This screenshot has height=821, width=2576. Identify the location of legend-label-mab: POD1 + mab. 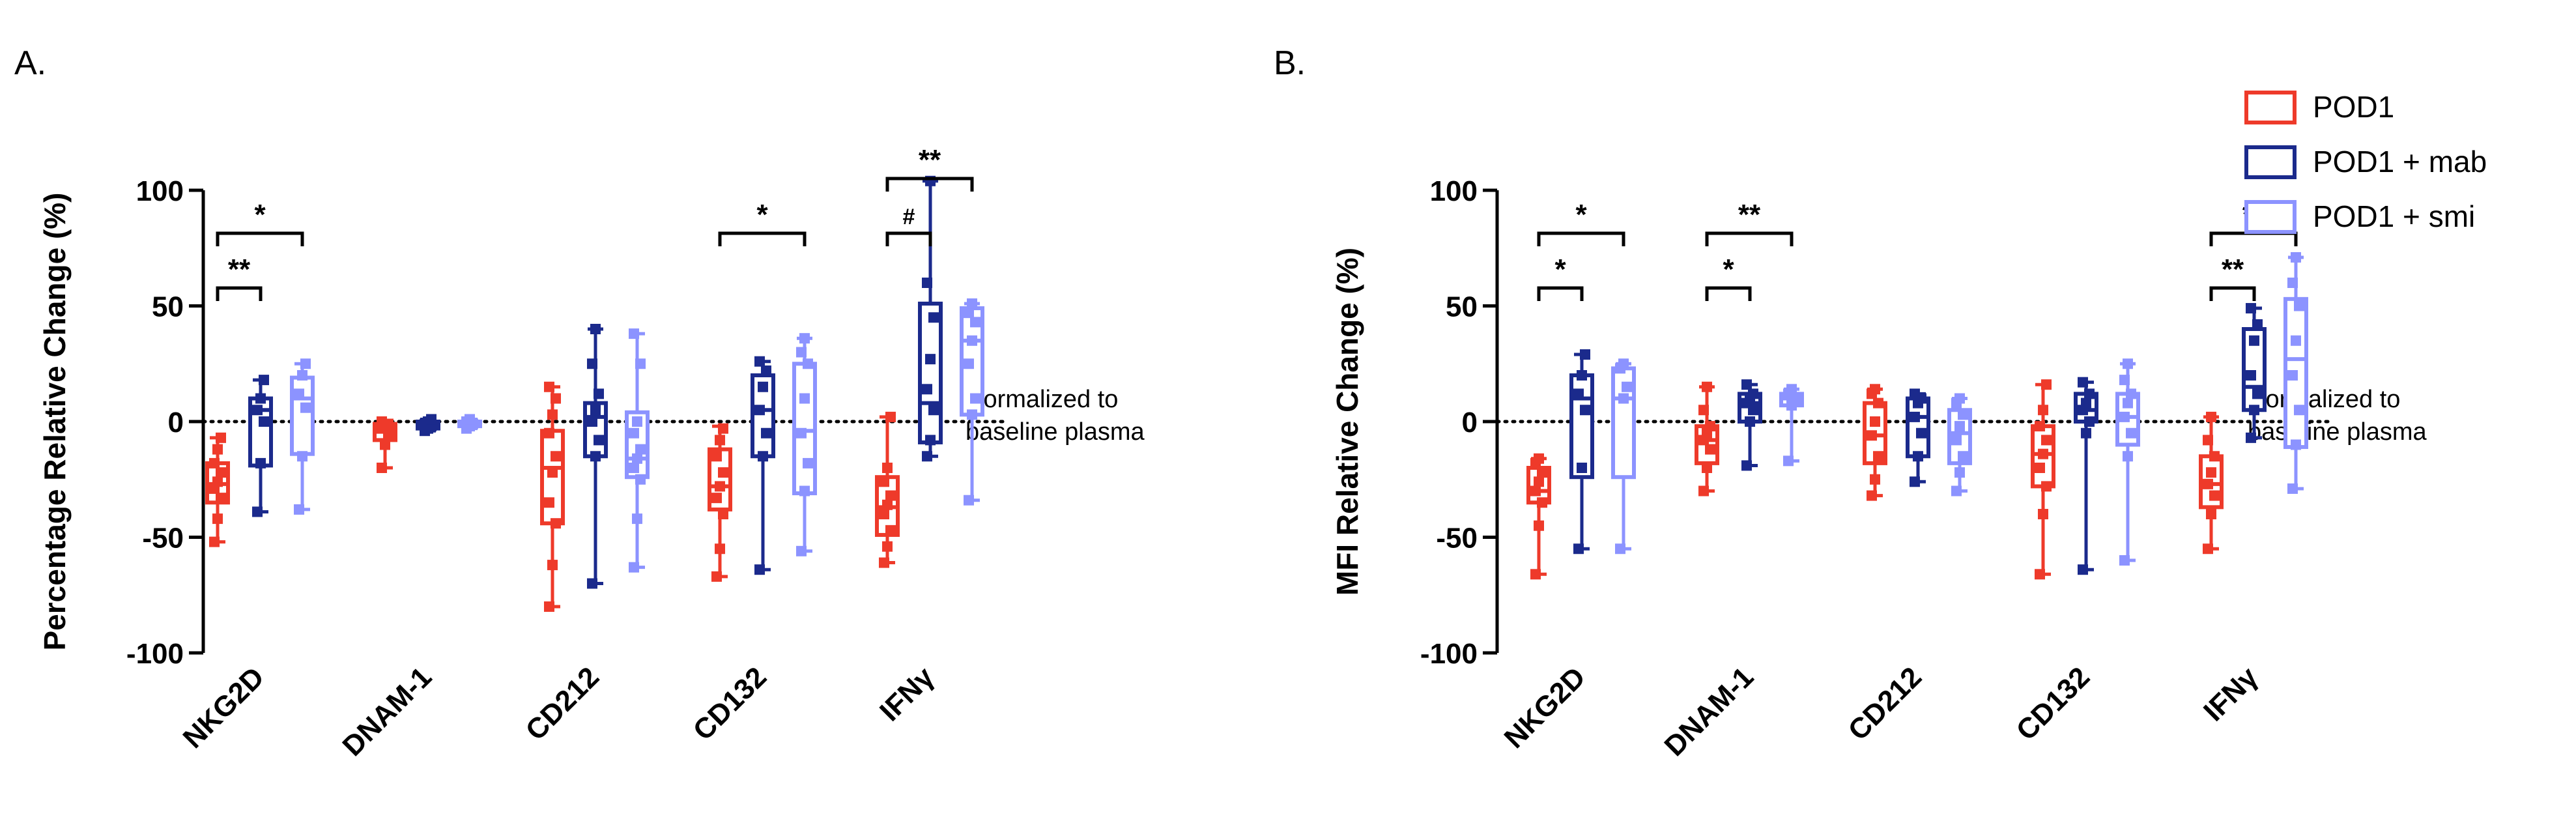
(2400, 162).